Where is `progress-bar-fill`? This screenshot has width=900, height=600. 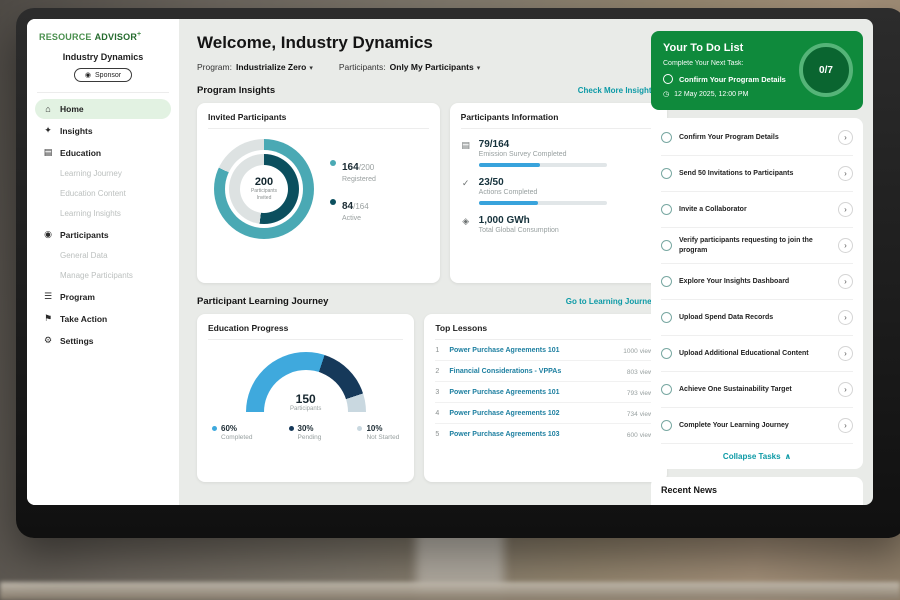
progress-bar-fill is located at coordinates (508, 203).